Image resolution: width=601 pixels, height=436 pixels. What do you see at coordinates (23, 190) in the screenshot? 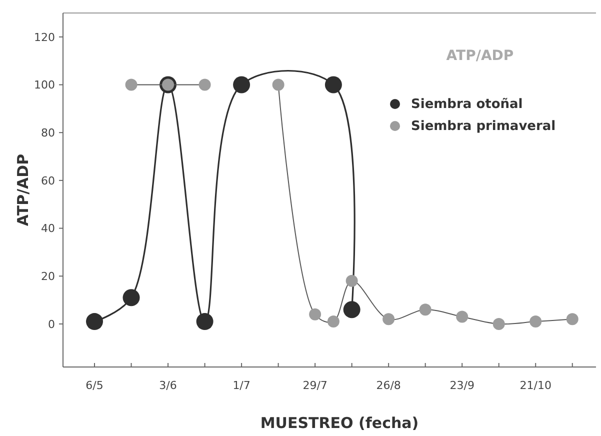
I see `y-axis-title: ATP/ADP` at bounding box center [23, 190].